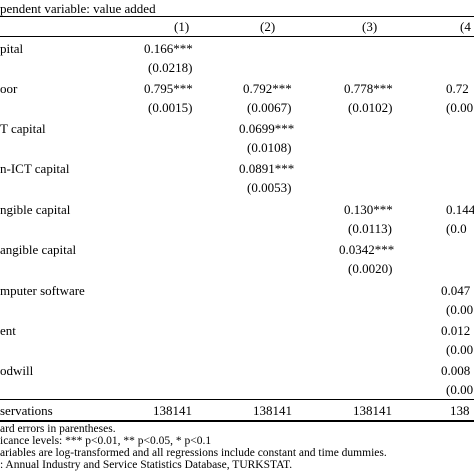 The height and width of the screenshot is (474, 474). I want to click on coef-goodwill-c4: 0.008, so click(456, 370).